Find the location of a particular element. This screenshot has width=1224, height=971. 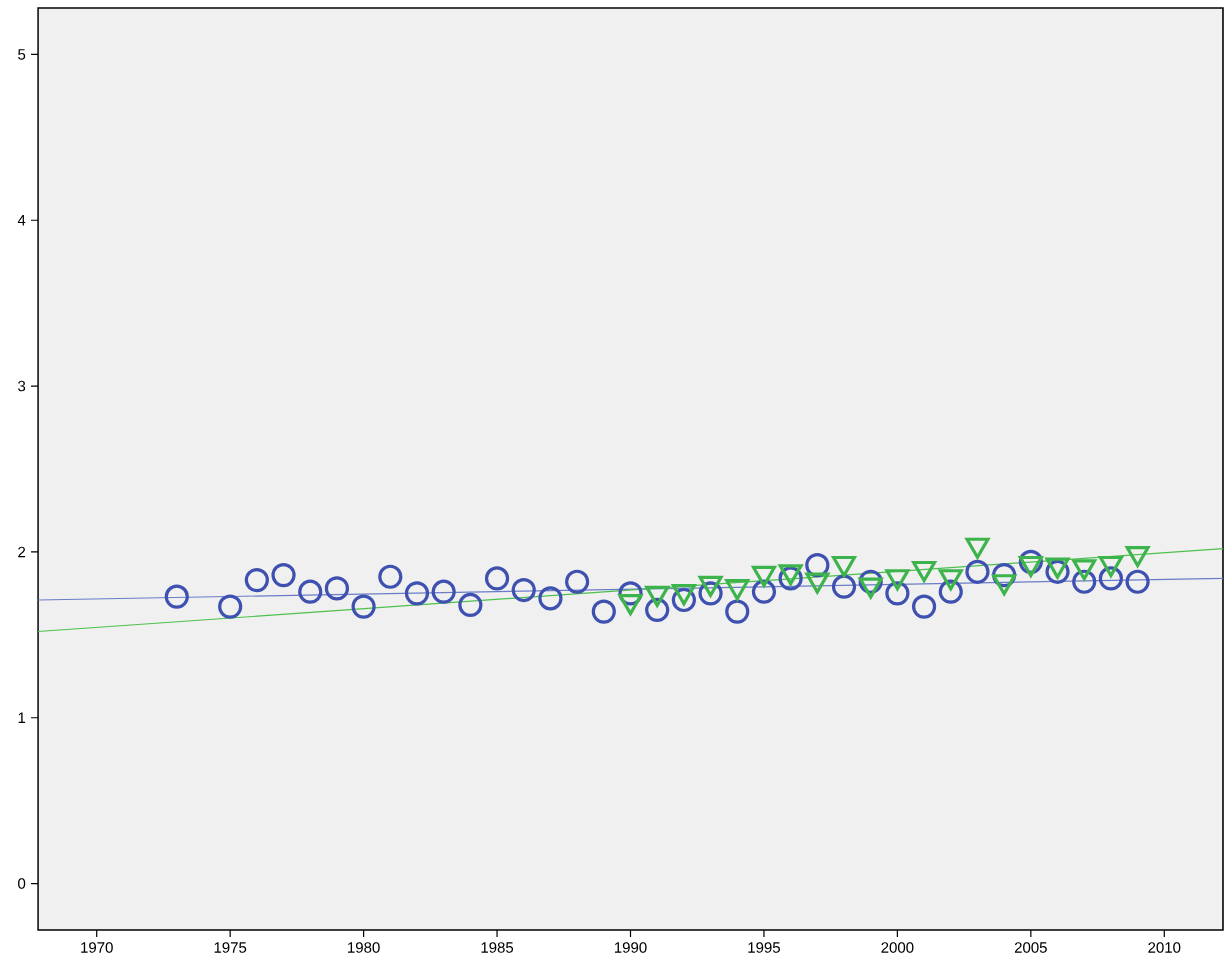

x-tick-label: 1990 is located at coordinates (630, 947).